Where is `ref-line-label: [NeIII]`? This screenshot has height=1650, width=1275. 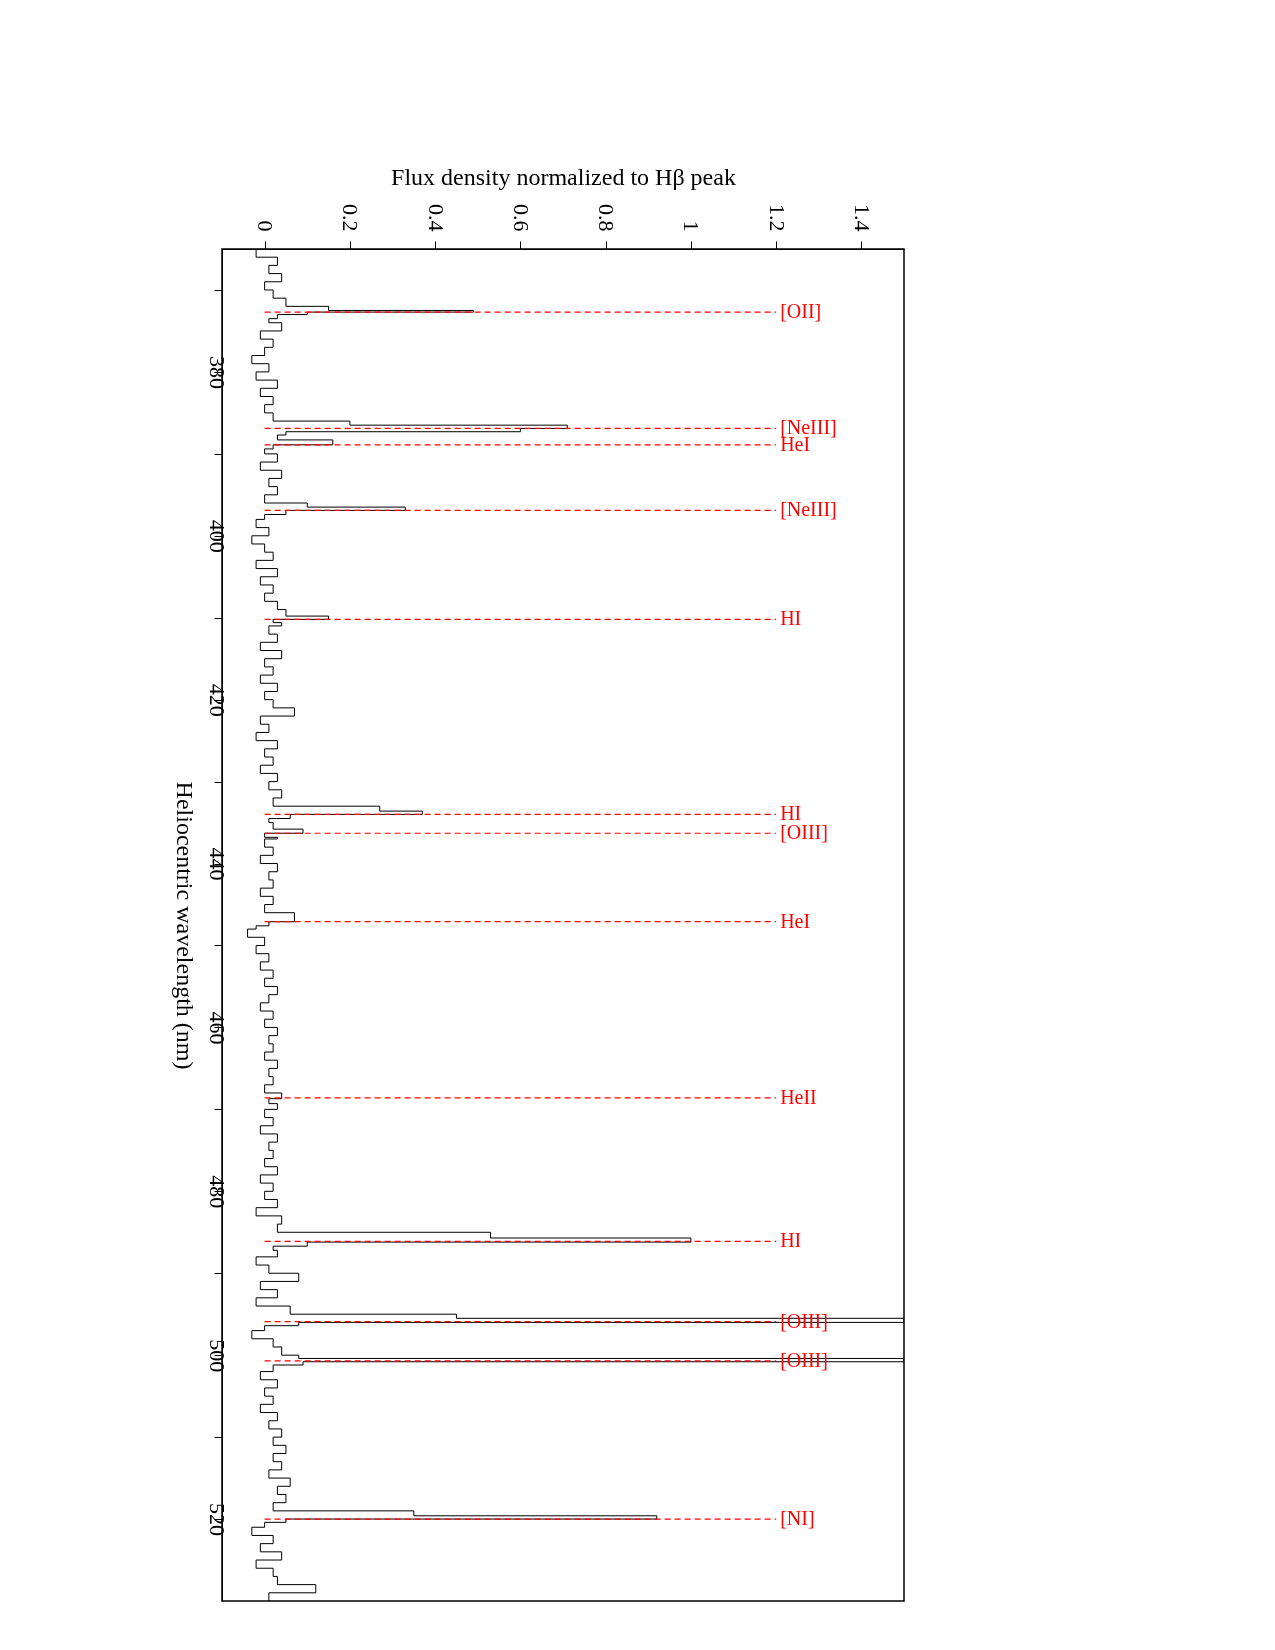
ref-line-label: [NeIII] is located at coordinates (808, 509).